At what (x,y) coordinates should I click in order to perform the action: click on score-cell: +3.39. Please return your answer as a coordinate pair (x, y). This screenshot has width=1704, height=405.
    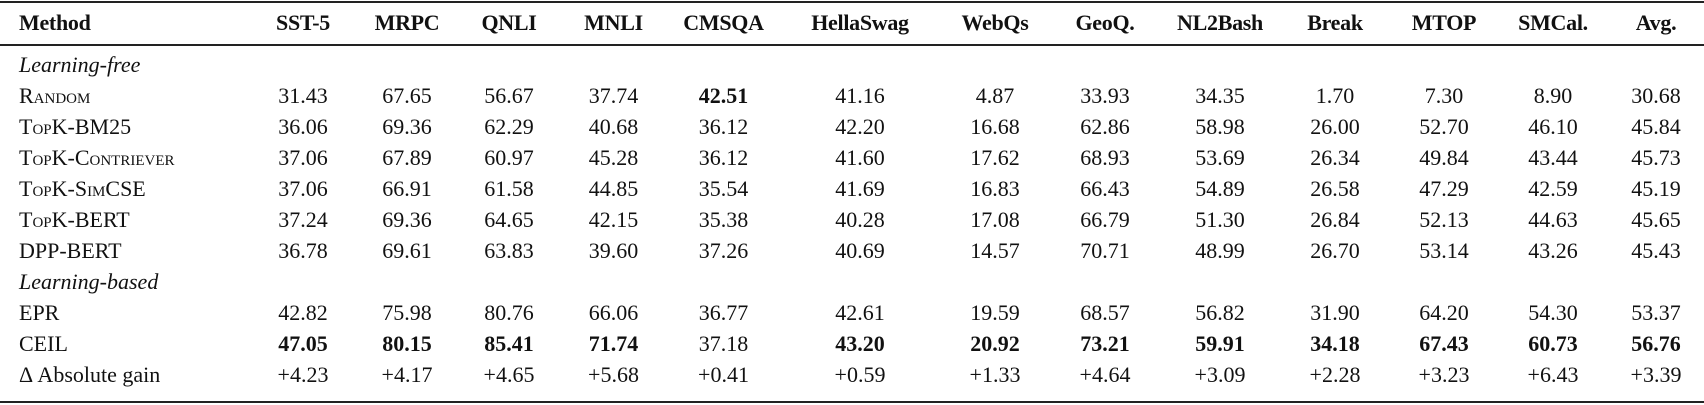
    Looking at the image, I should click on (1656, 374).